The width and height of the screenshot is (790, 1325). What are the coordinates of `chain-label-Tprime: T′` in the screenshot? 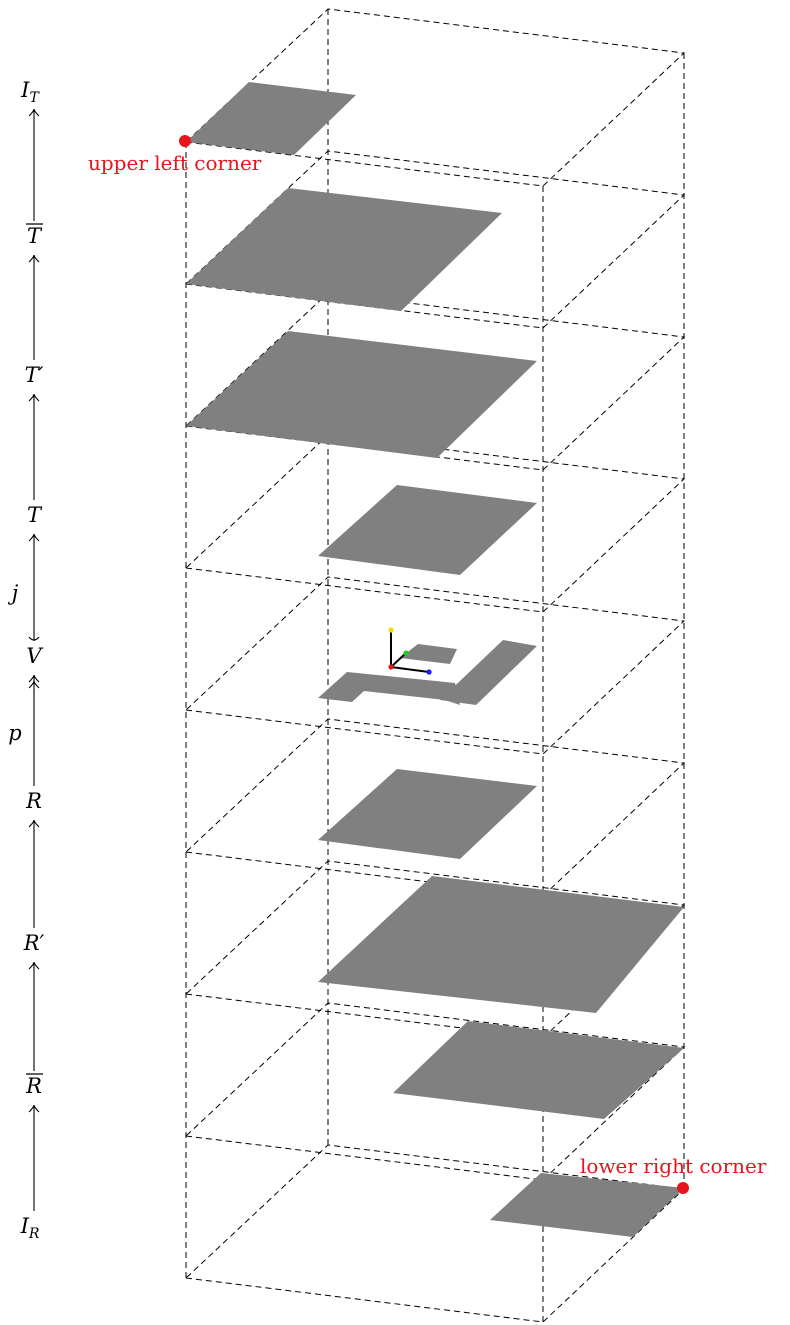 It's located at (34, 375).